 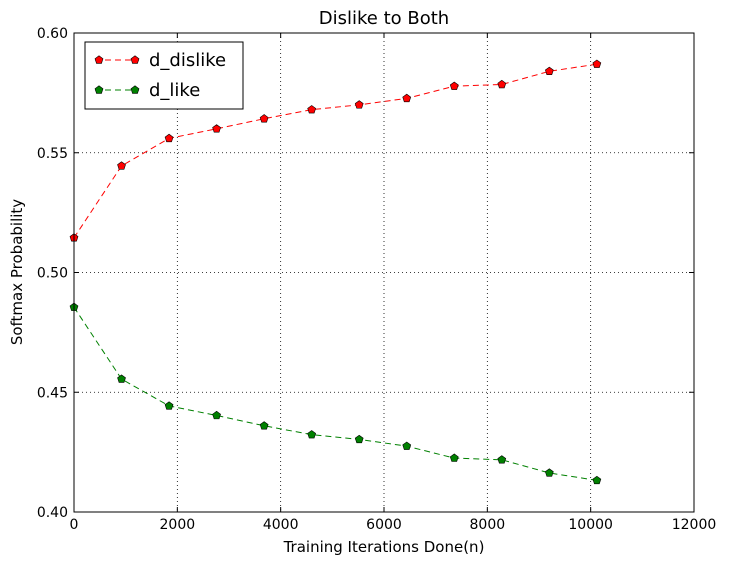 I want to click on legend-label: d_dislike, so click(x=187, y=60).